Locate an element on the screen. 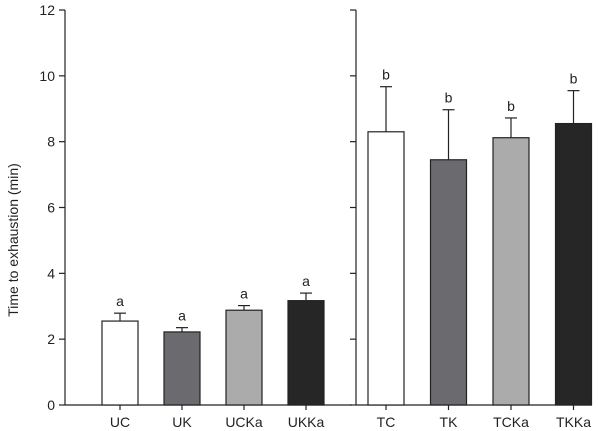  y-tick-label: 10 is located at coordinates (47, 76).